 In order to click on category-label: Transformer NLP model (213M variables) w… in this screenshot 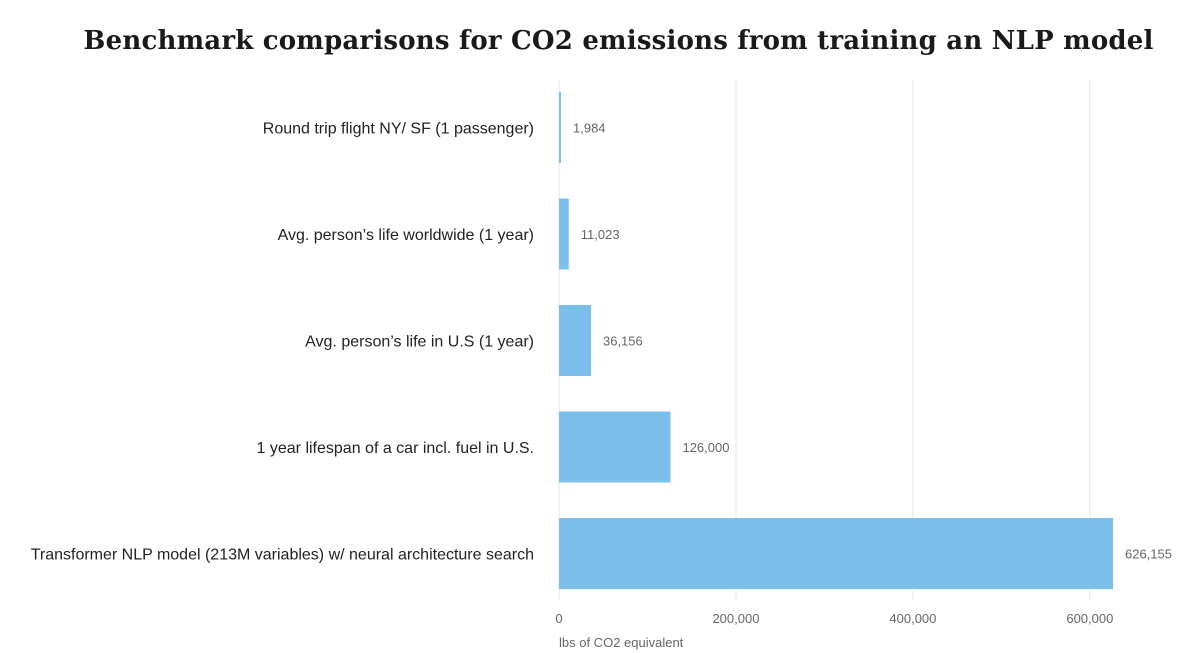, I will do `click(282, 555)`.